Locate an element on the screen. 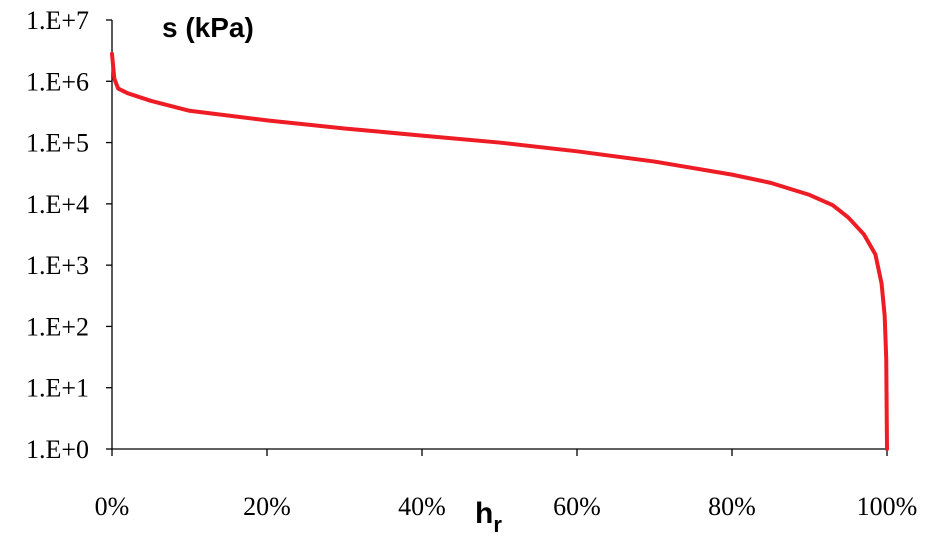  x-tick-label: 100% is located at coordinates (887, 506).